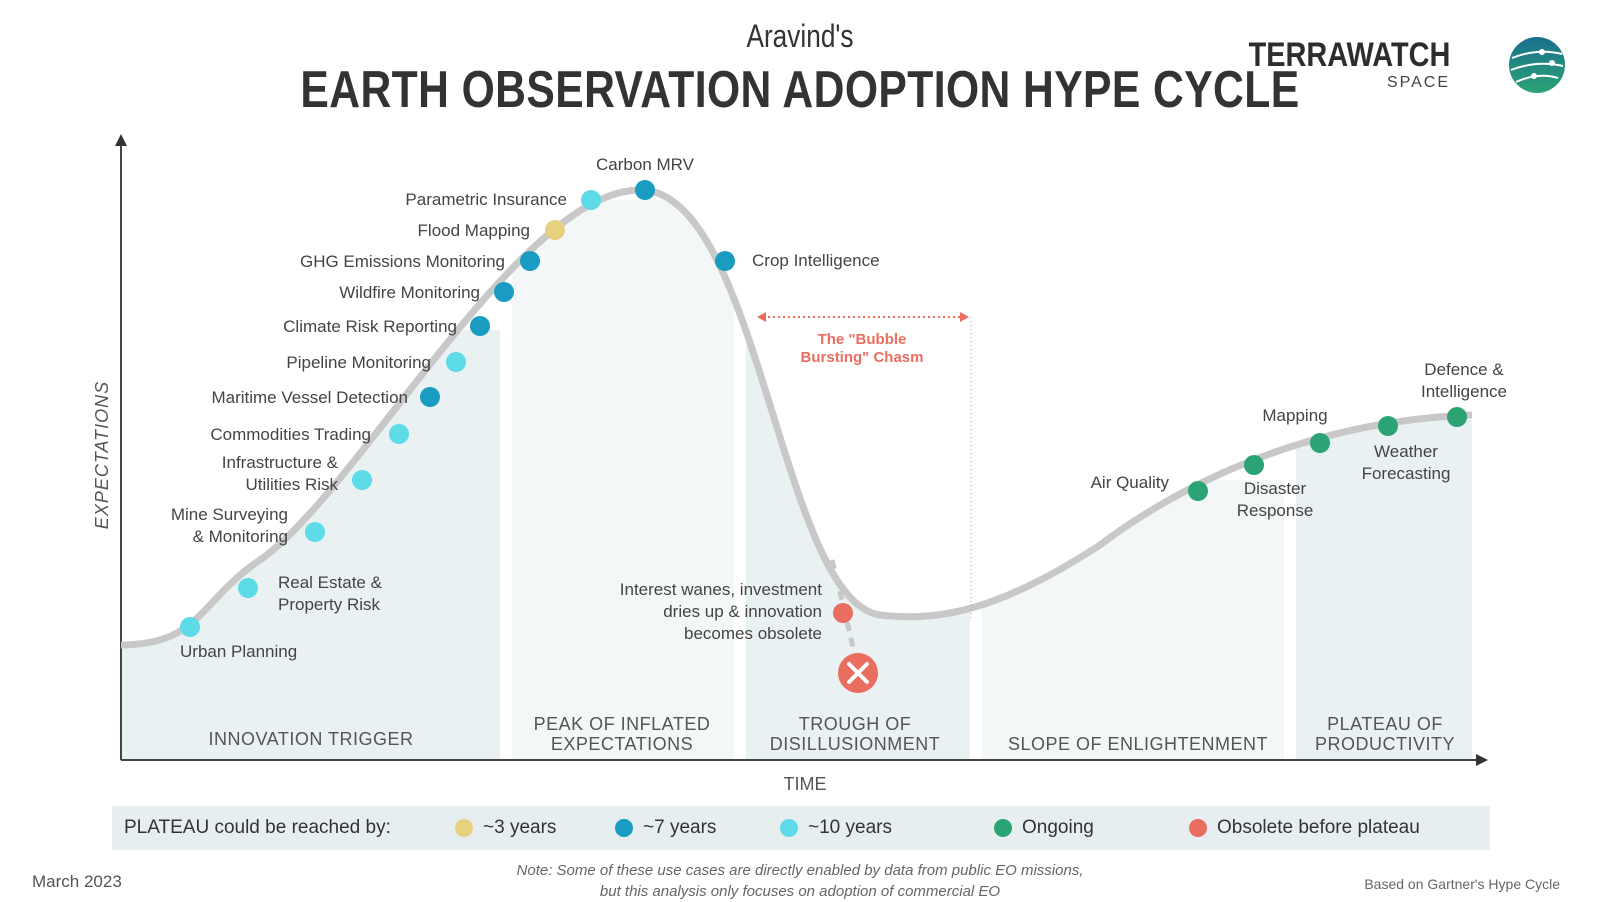 The image size is (1600, 902). Describe the element at coordinates (800, 36) in the screenshot. I see `subtitle: Aravind's` at that location.